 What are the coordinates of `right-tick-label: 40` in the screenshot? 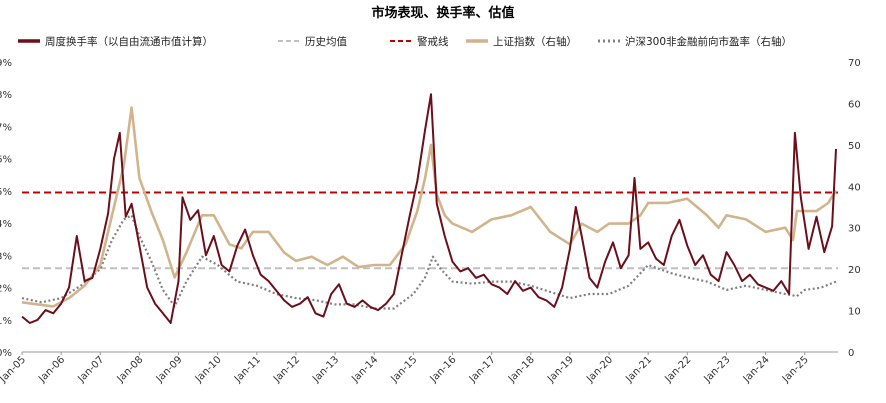 It's located at (854, 187).